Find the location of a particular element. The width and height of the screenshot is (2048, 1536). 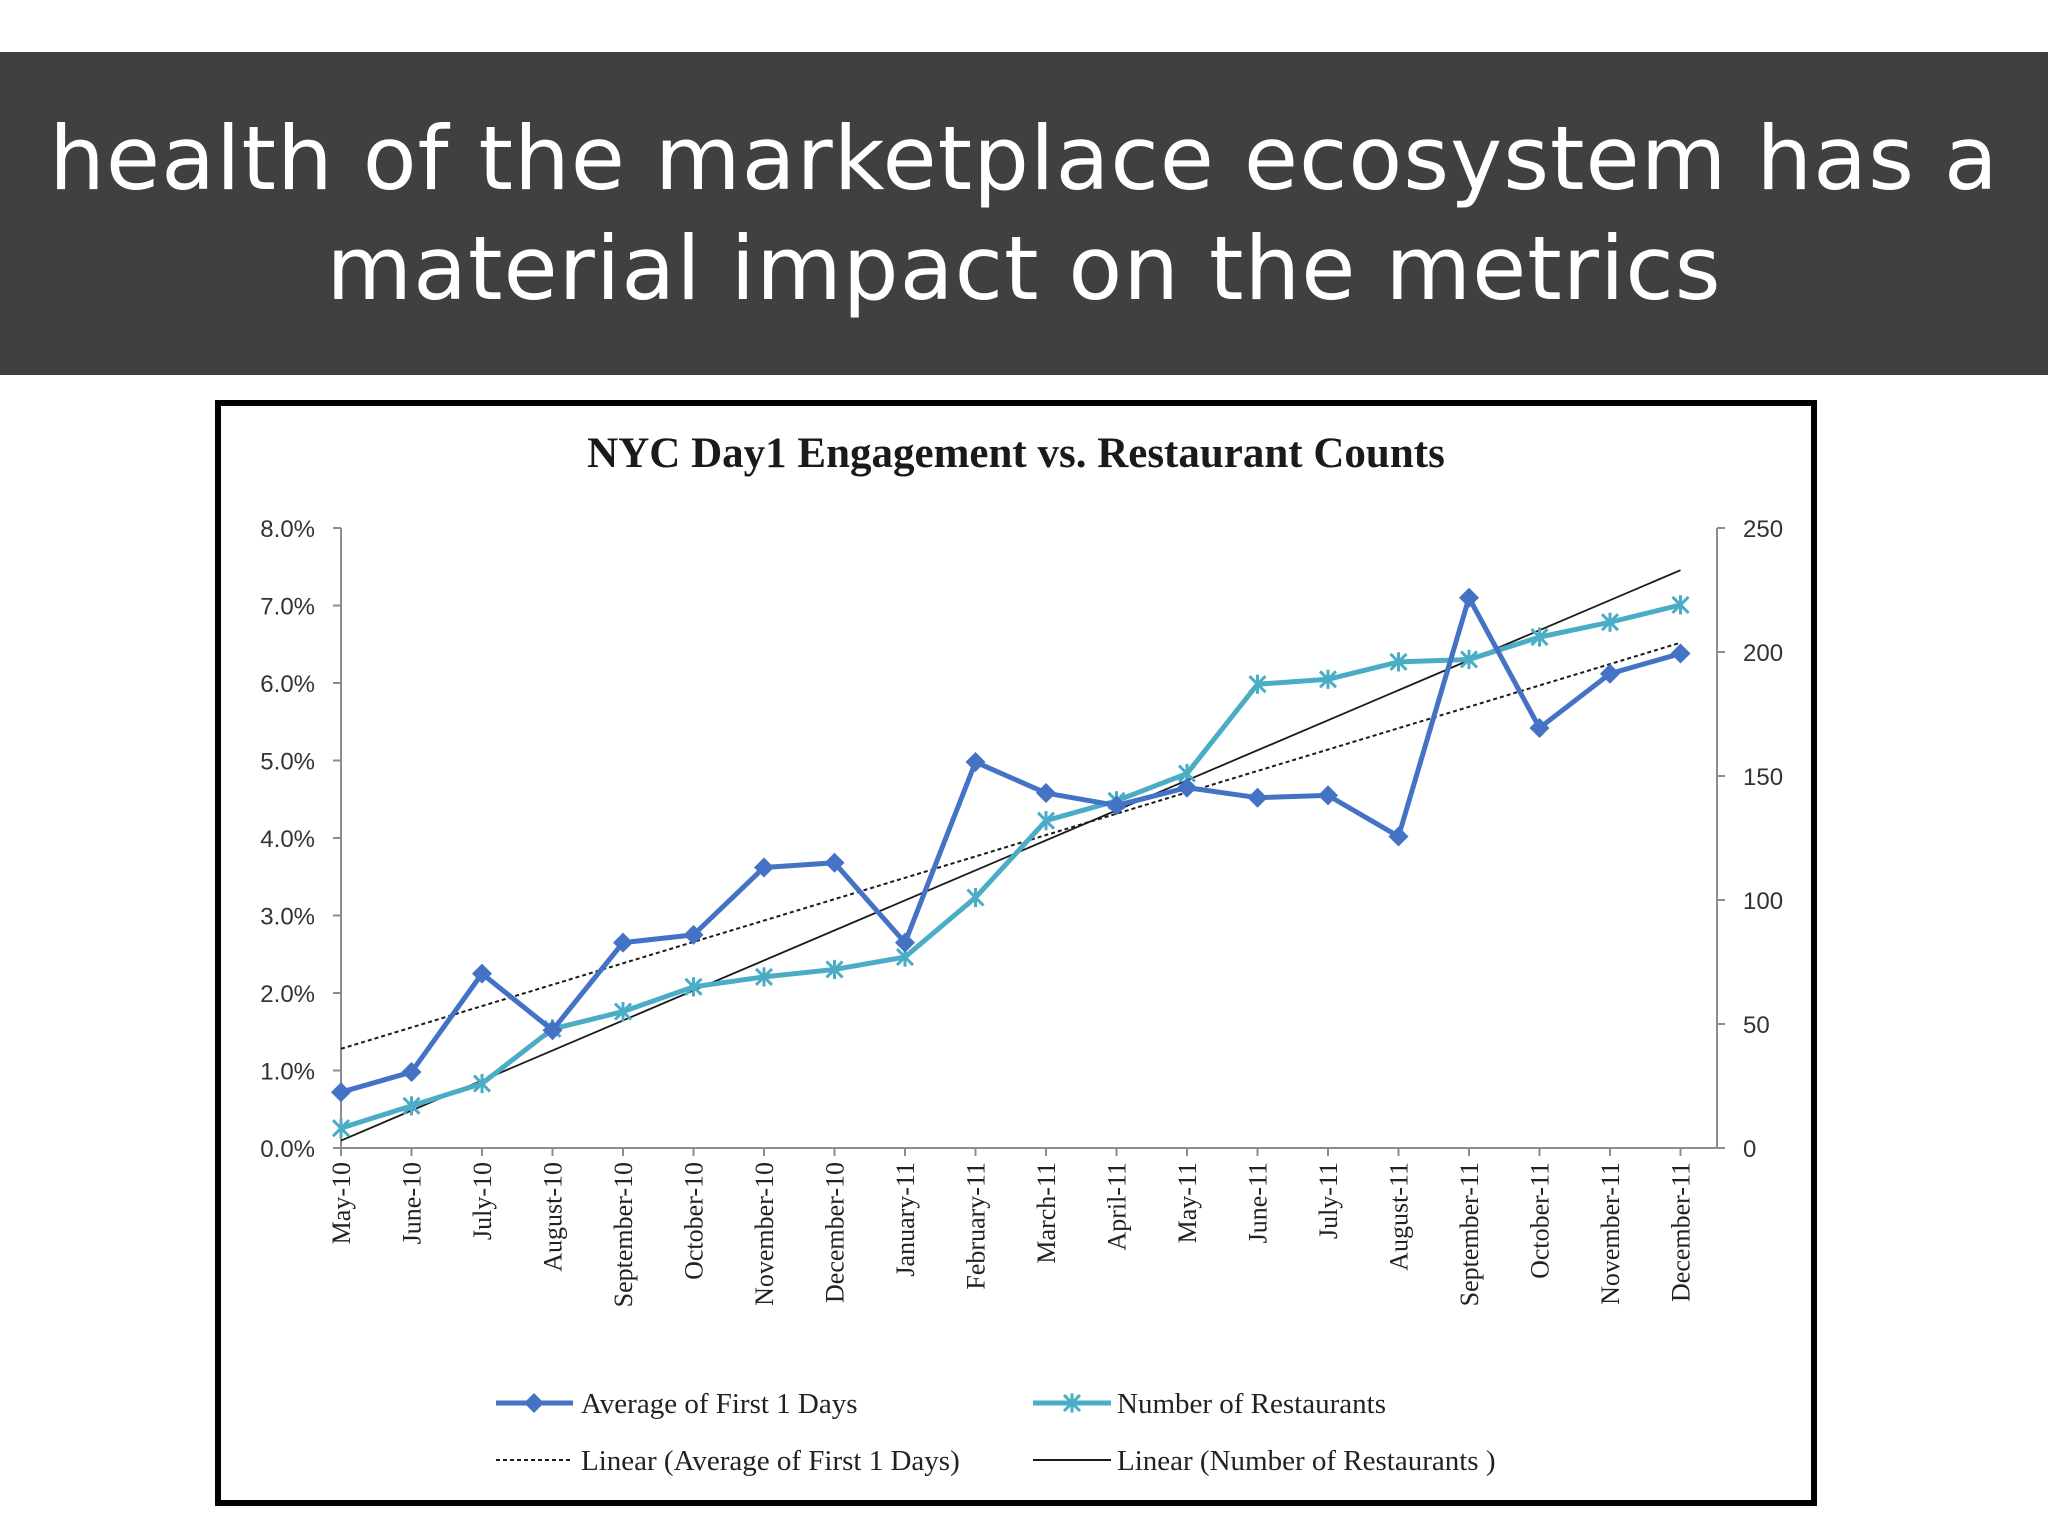

y-left-tick-label: 4.0% is located at coordinates (287, 839).